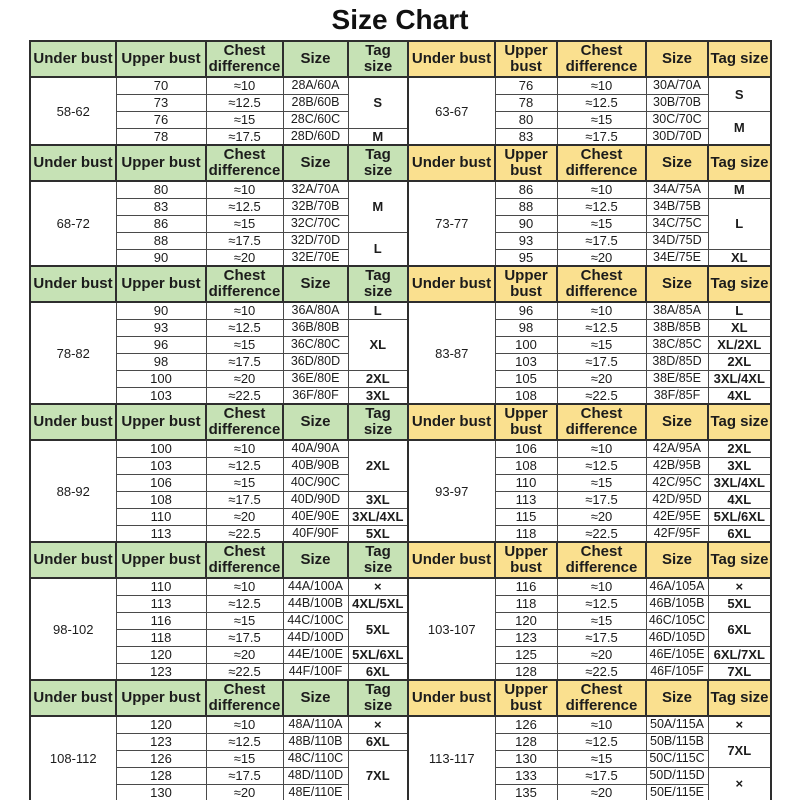 The height and width of the screenshot is (800, 800). I want to click on data-row: 115 ≈20 42E/95E 5XL/6XL, so click(590, 516).